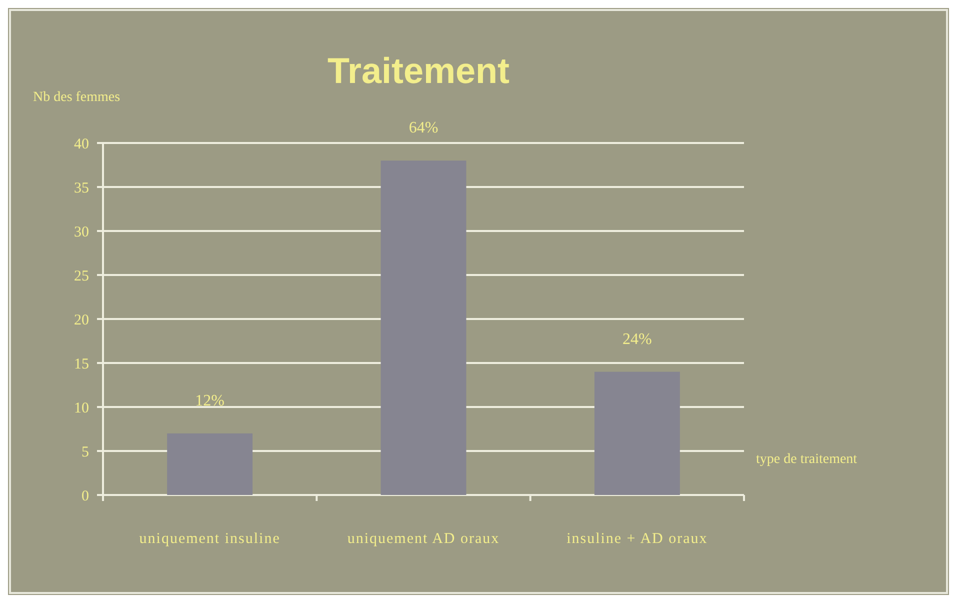 Image resolution: width=957 pixels, height=603 pixels. What do you see at coordinates (81, 144) in the screenshot?
I see `y-tick-label: 40` at bounding box center [81, 144].